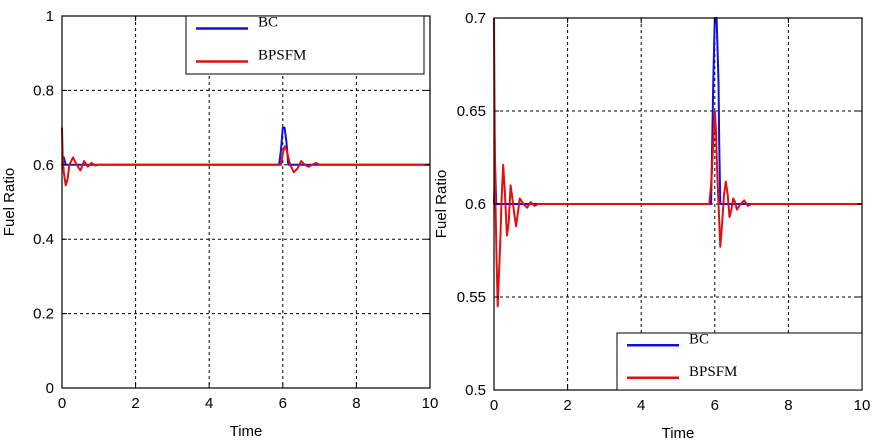 The width and height of the screenshot is (881, 445). I want to click on series-line-bc, so click(245, 146).